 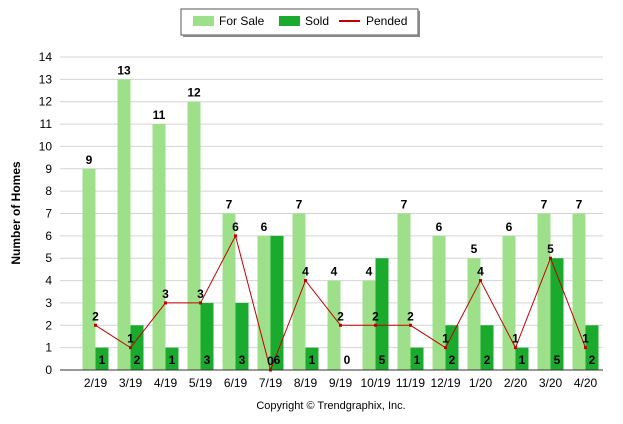 I want to click on x-tick-label: 4/19, so click(x=166, y=383).